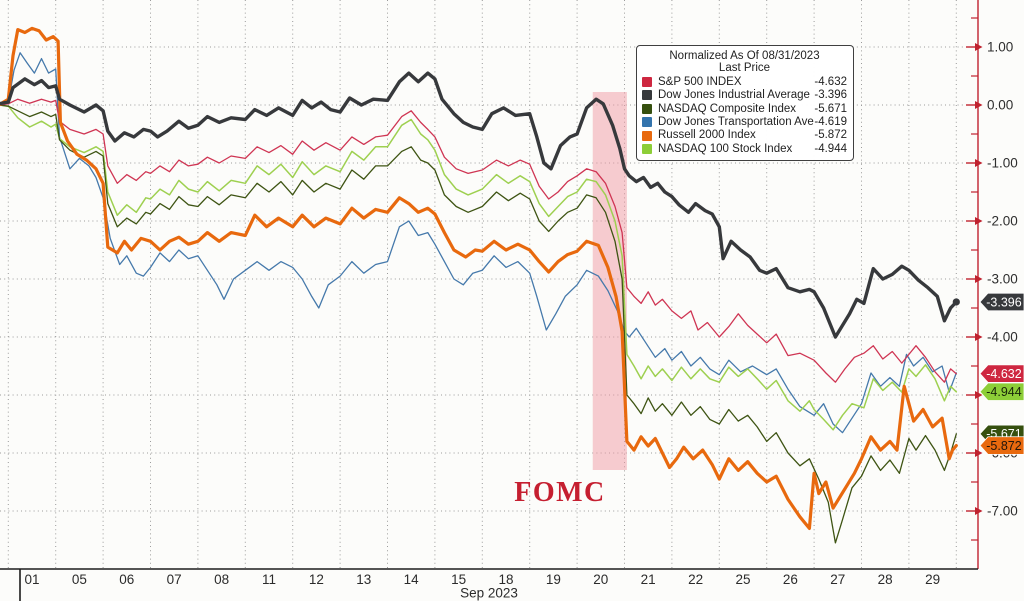  I want to click on x-axis-tick-label: 25, so click(742, 579).